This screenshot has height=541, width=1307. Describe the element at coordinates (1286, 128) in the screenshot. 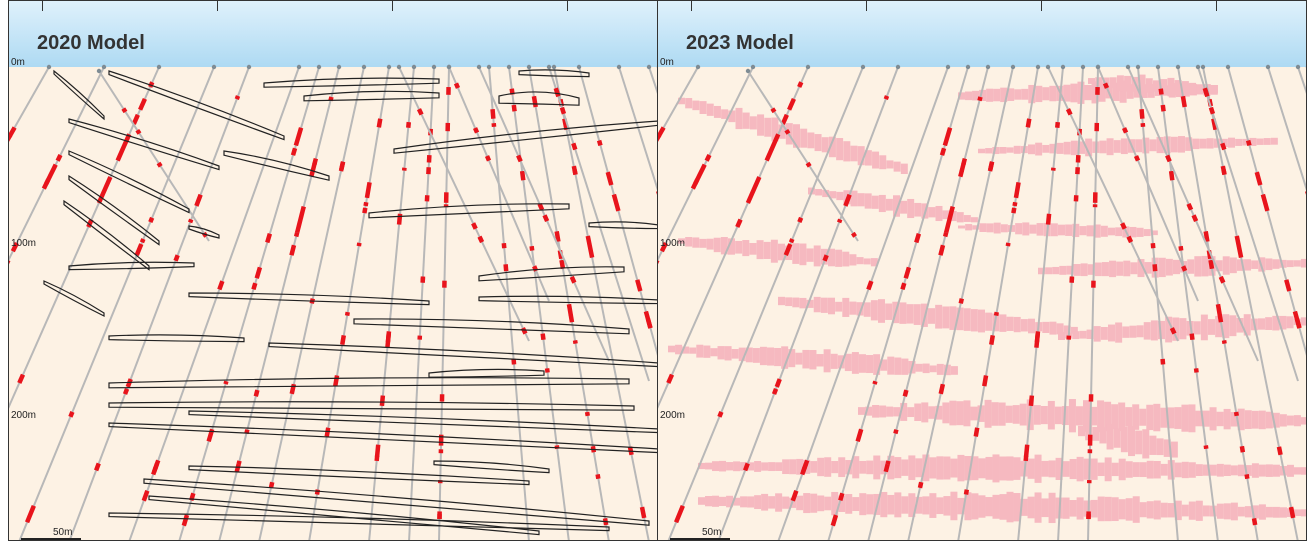

I see `drillhole-trace` at that location.